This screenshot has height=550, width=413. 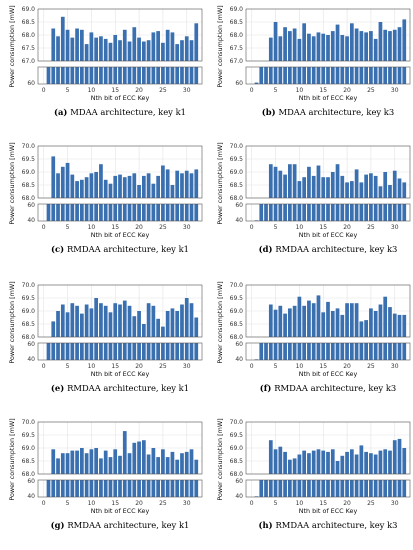 I want to click on panel-caption: (c) RMDAA architecture, key k1, so click(x=120, y=249).